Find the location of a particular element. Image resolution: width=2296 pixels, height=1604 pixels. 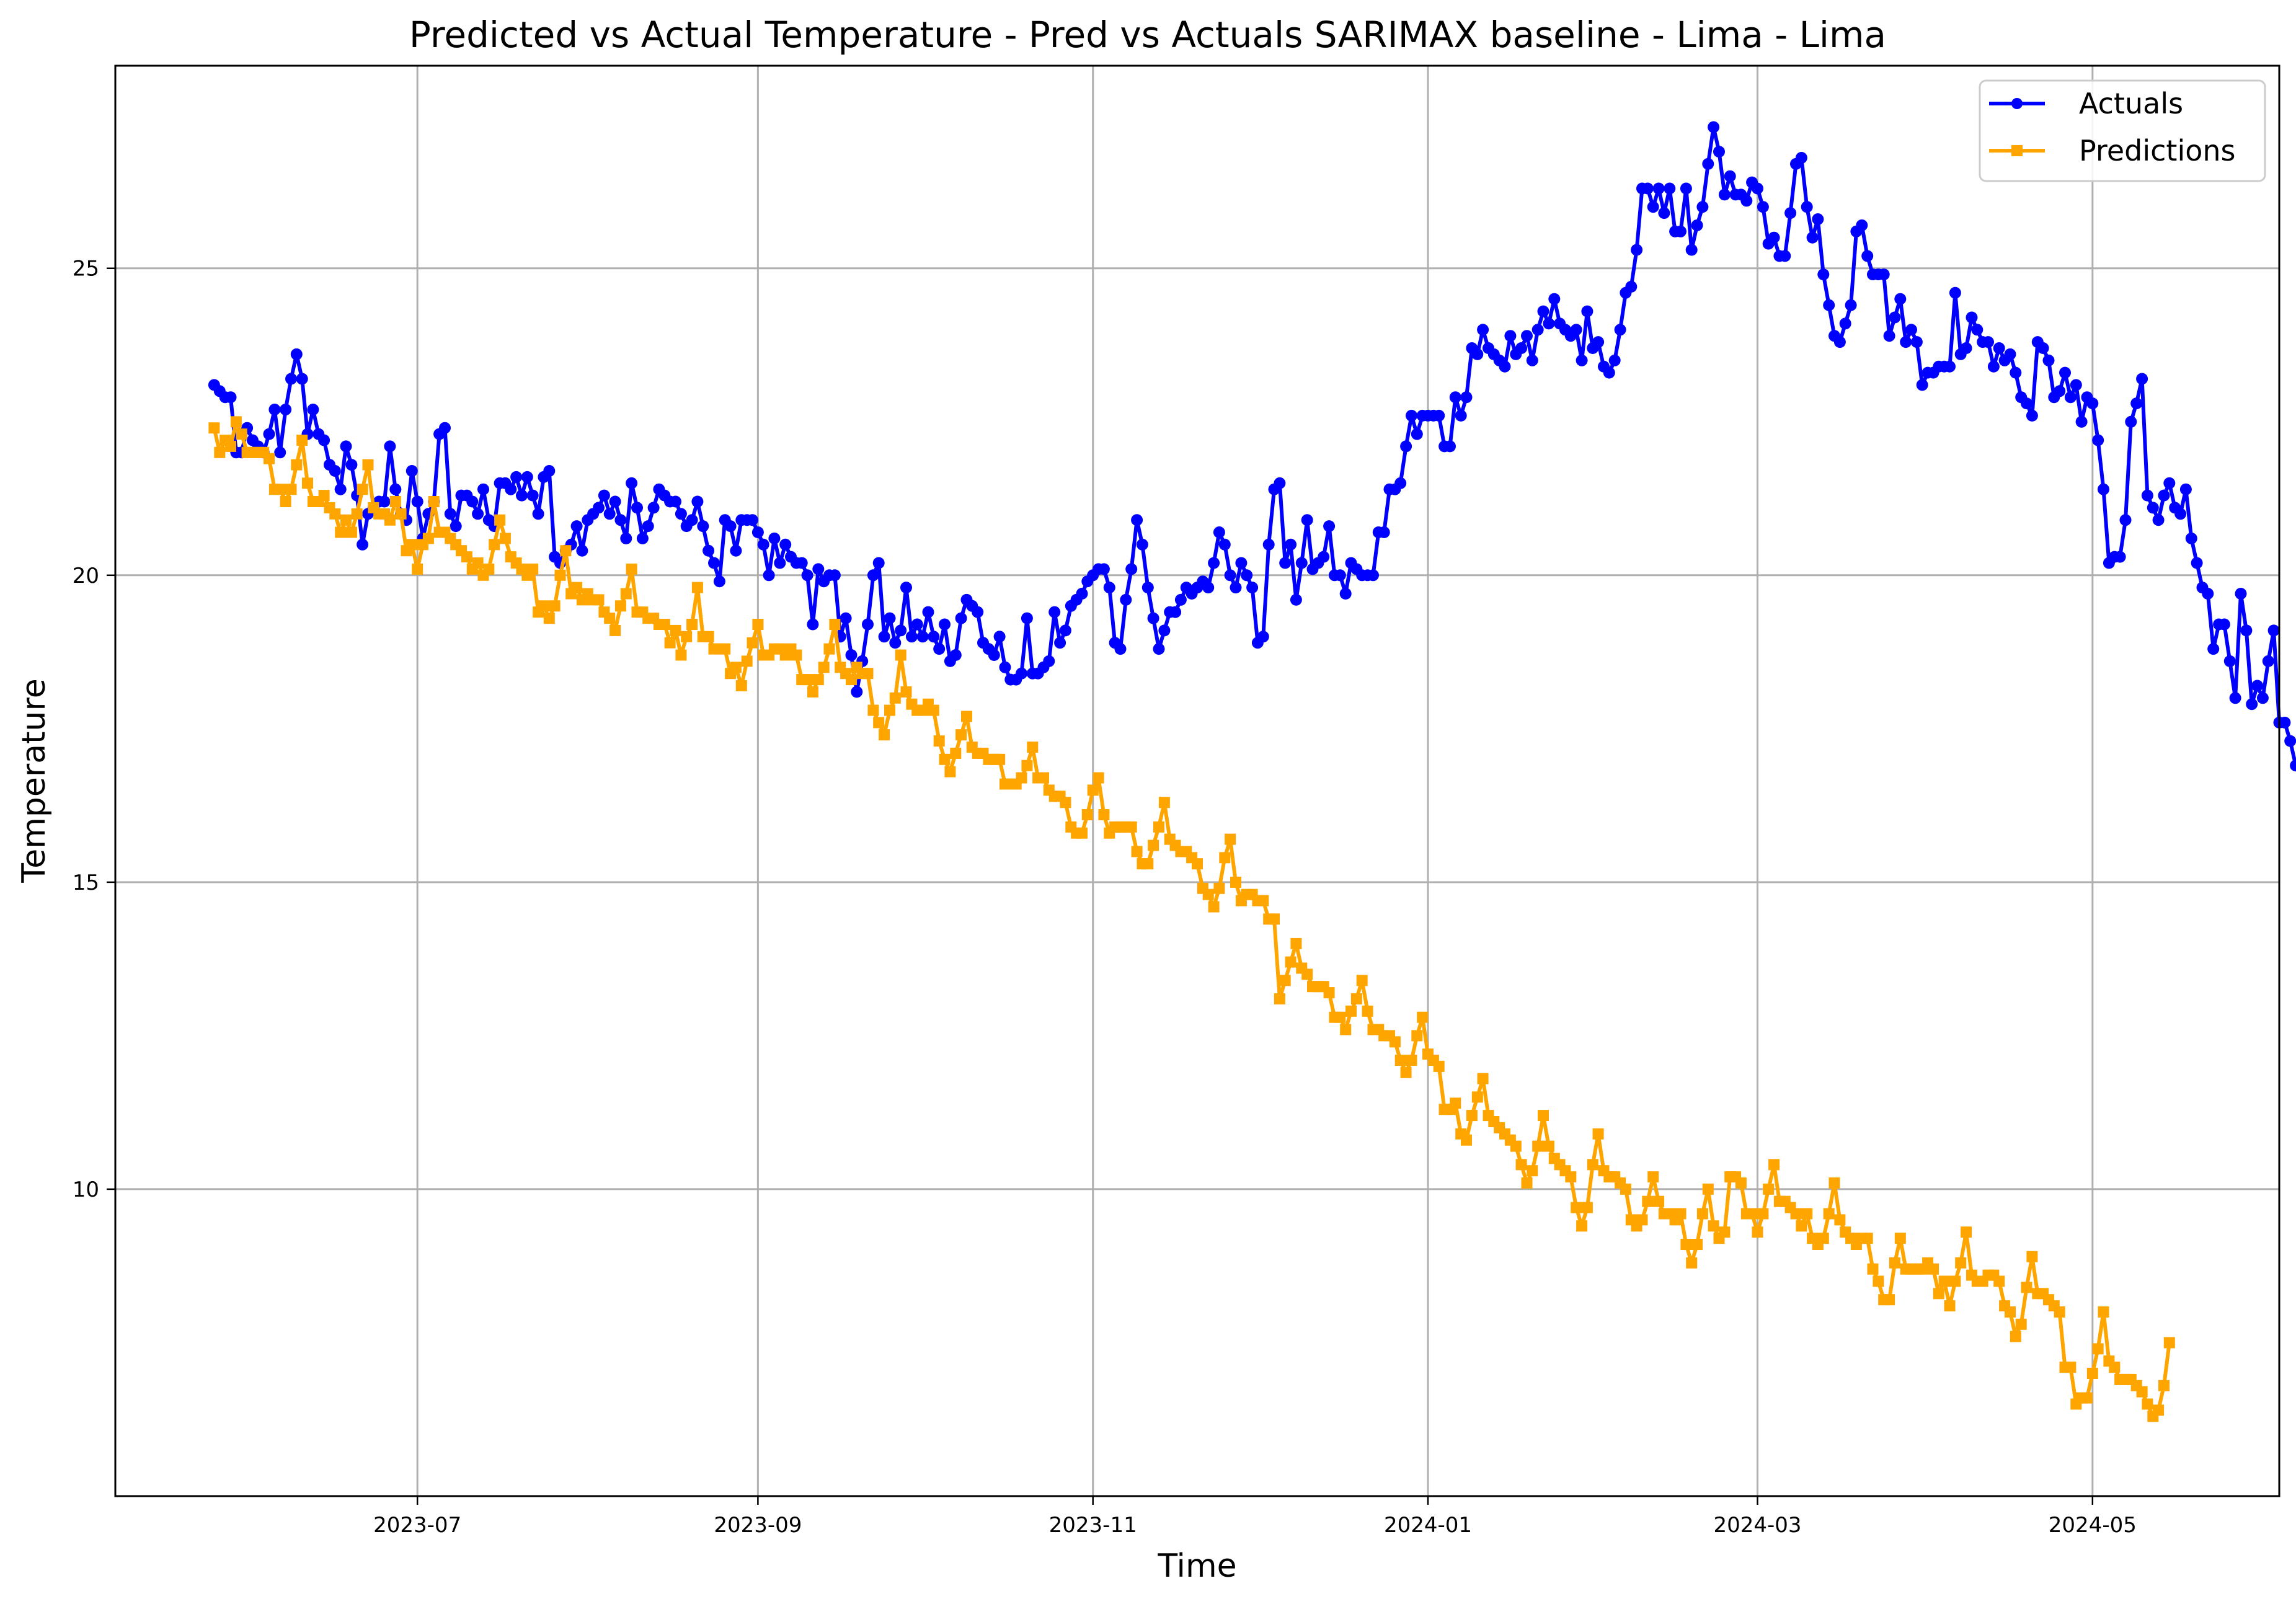

x-tick-label: 2023-09 is located at coordinates (758, 1525).